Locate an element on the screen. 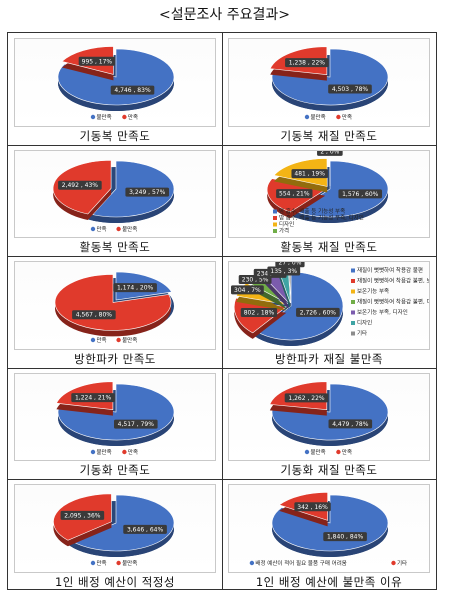  data-label-text: 481 , 19% is located at coordinates (309, 173).